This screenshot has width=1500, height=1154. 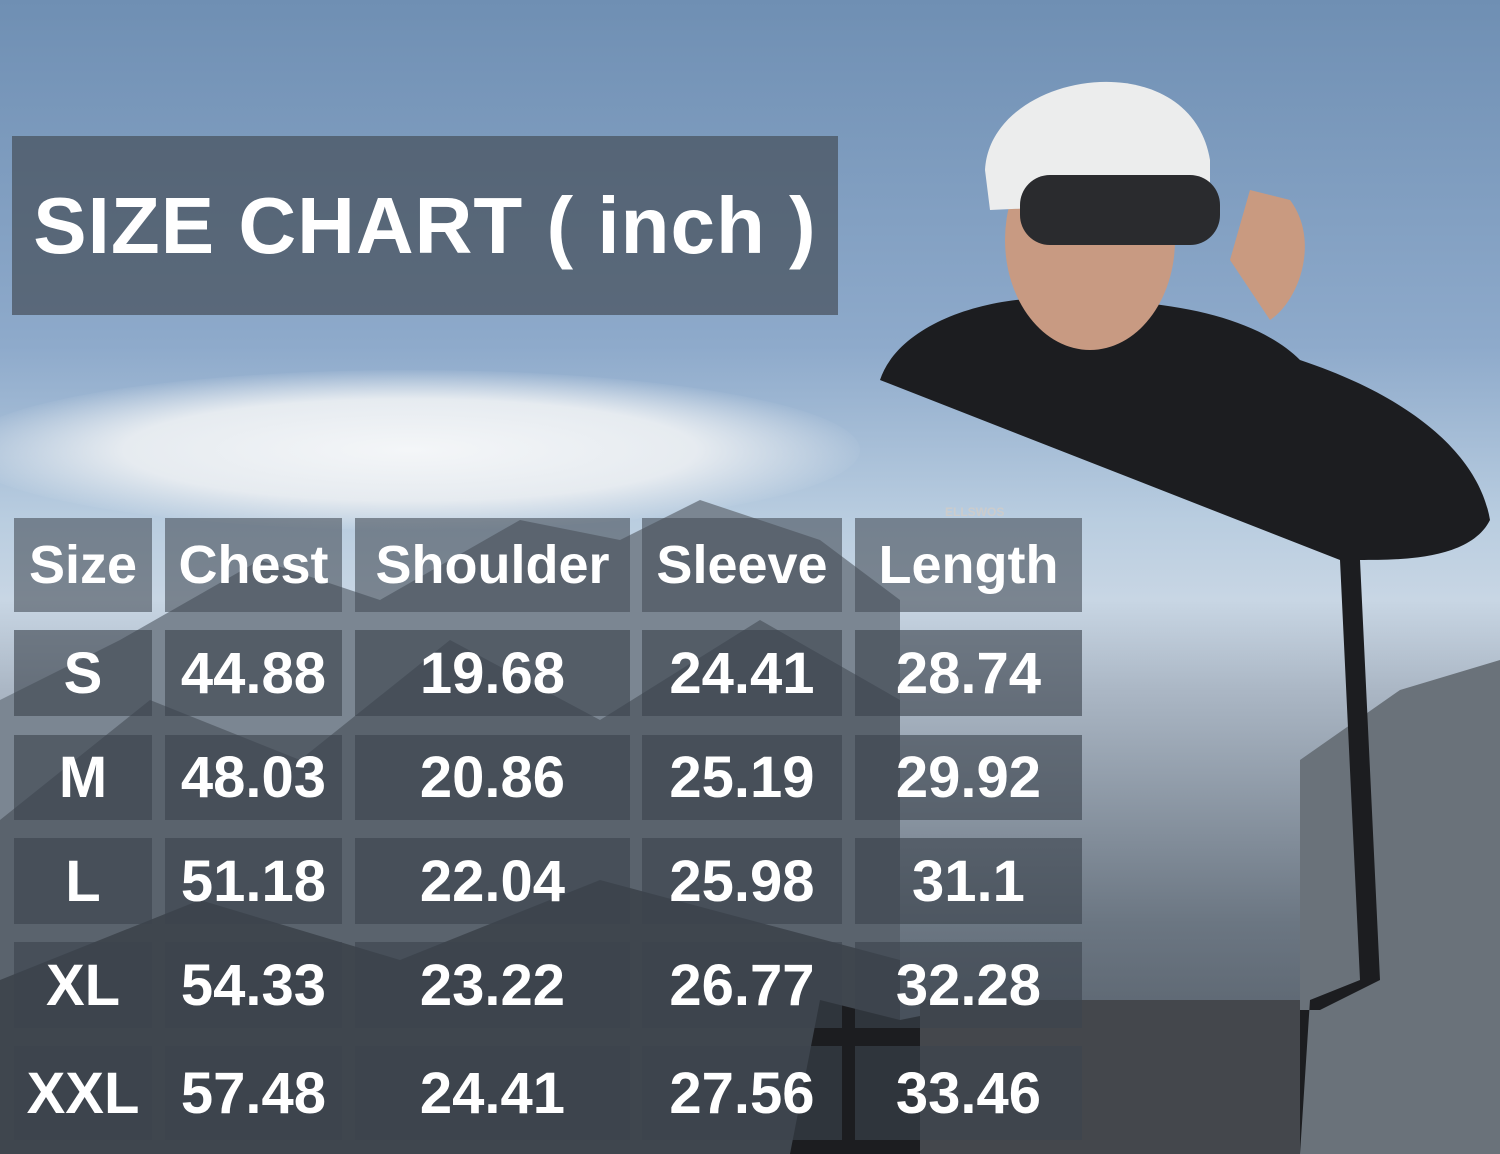 I want to click on table-cell: 44.88, so click(x=253, y=673).